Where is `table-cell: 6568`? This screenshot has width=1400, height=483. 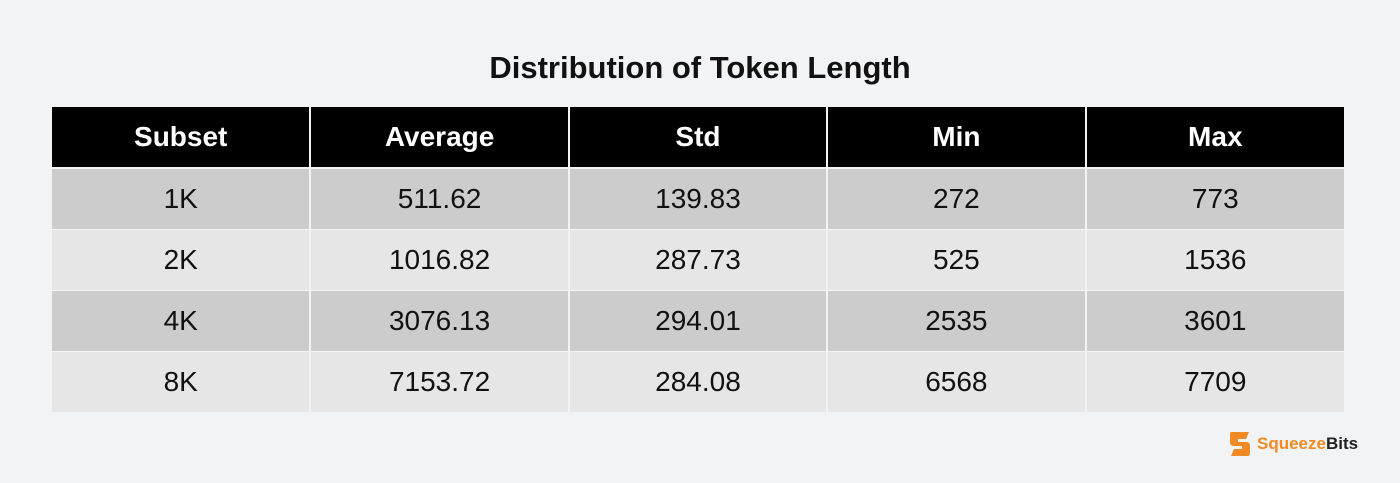
table-cell: 6568 is located at coordinates (956, 381).